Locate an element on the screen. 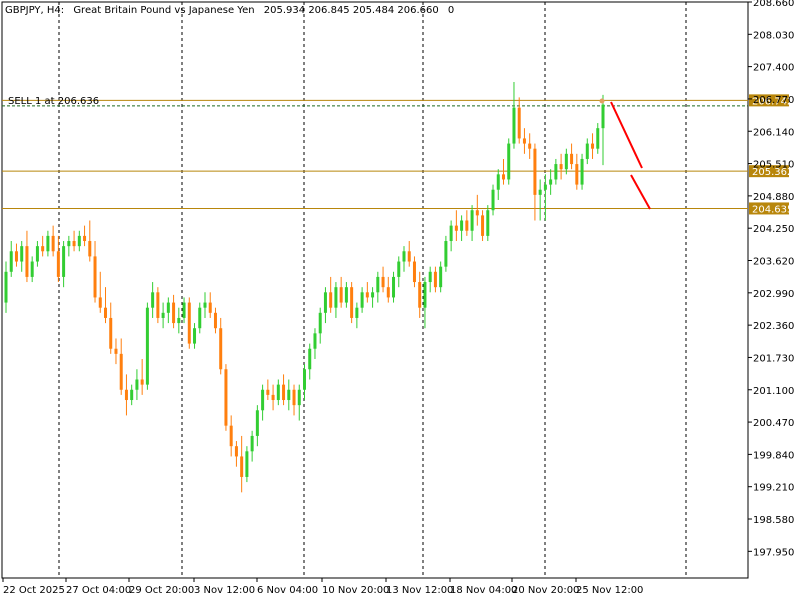 This screenshot has width=800, height=600. projection-arrows is located at coordinates (625, 154).